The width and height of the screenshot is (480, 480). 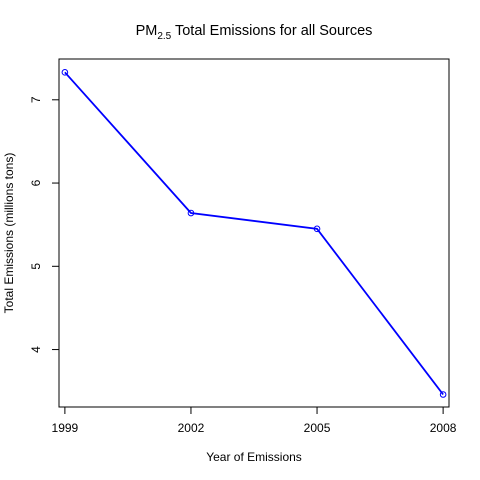 I want to click on chart-title: PM2.5 Total Emissions for all Sources, so click(x=254, y=32).